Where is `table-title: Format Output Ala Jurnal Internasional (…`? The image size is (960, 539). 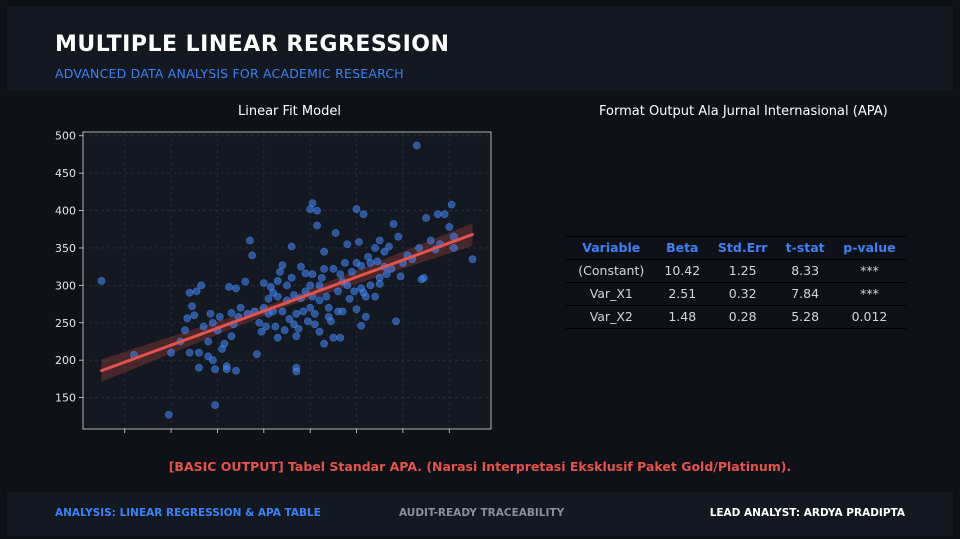
table-title: Format Output Ala Jurnal Internasional (… is located at coordinates (743, 111).